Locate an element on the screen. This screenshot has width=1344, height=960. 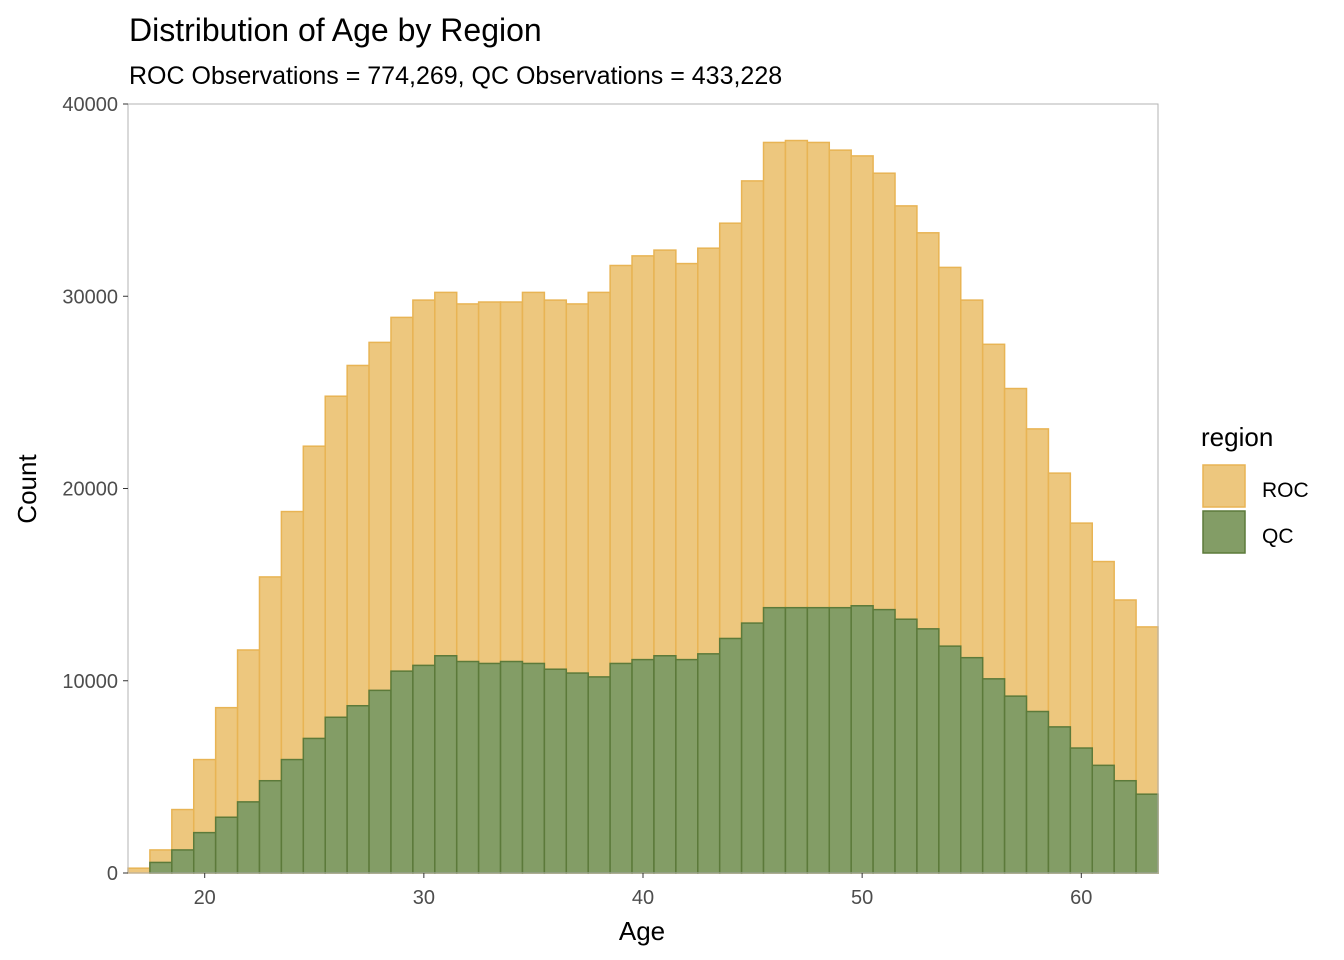
x-tick-label: 30 is located at coordinates (424, 898).